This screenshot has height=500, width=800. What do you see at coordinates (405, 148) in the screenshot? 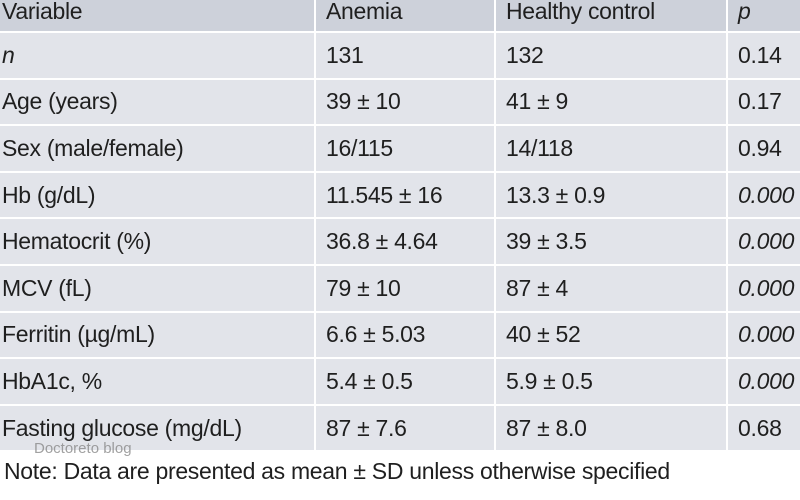
I see `table-cell: 16/115` at bounding box center [405, 148].